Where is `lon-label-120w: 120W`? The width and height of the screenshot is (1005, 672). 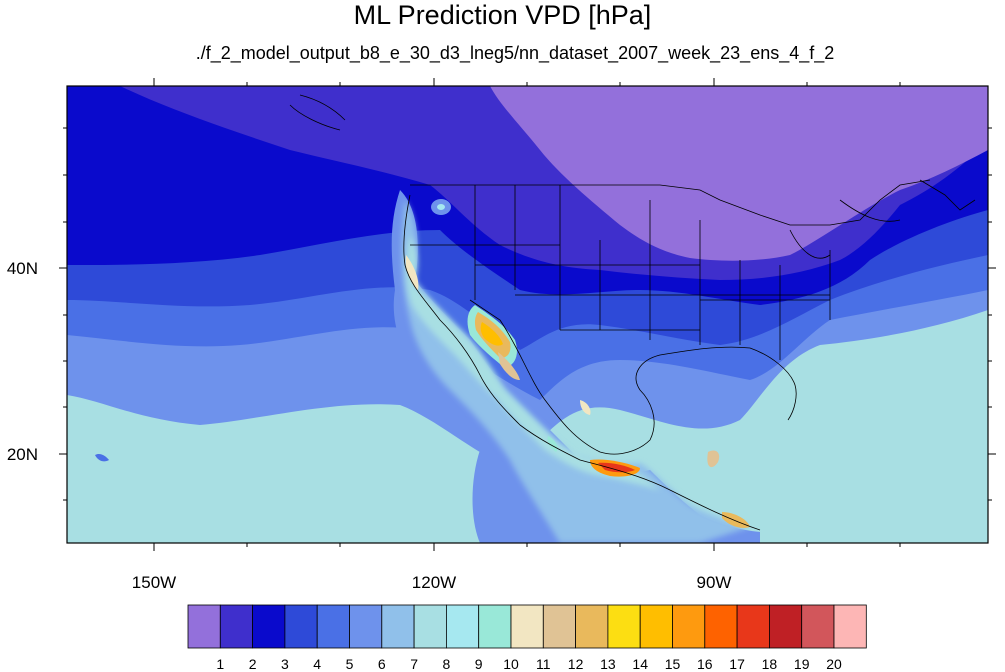
lon-label-120w: 120W is located at coordinates (434, 582).